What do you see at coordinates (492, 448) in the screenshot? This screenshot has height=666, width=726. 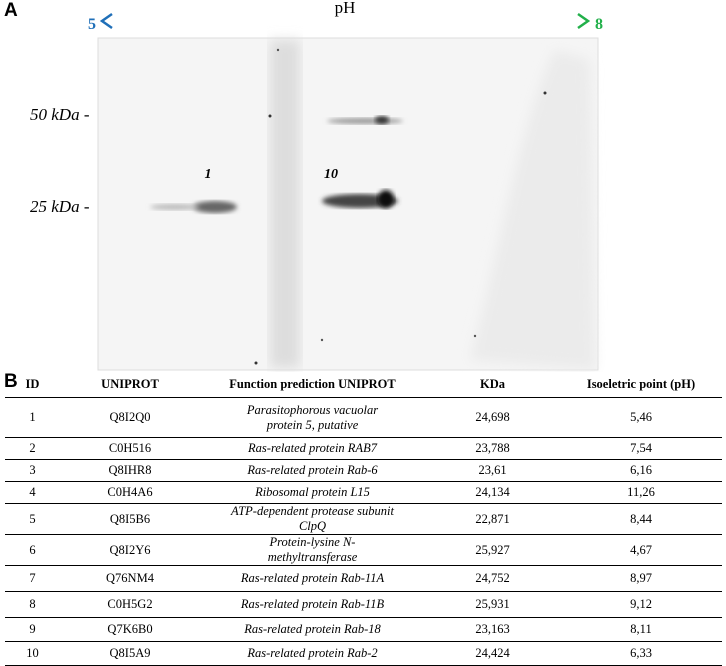 I see `table-cell: 23,788` at bounding box center [492, 448].